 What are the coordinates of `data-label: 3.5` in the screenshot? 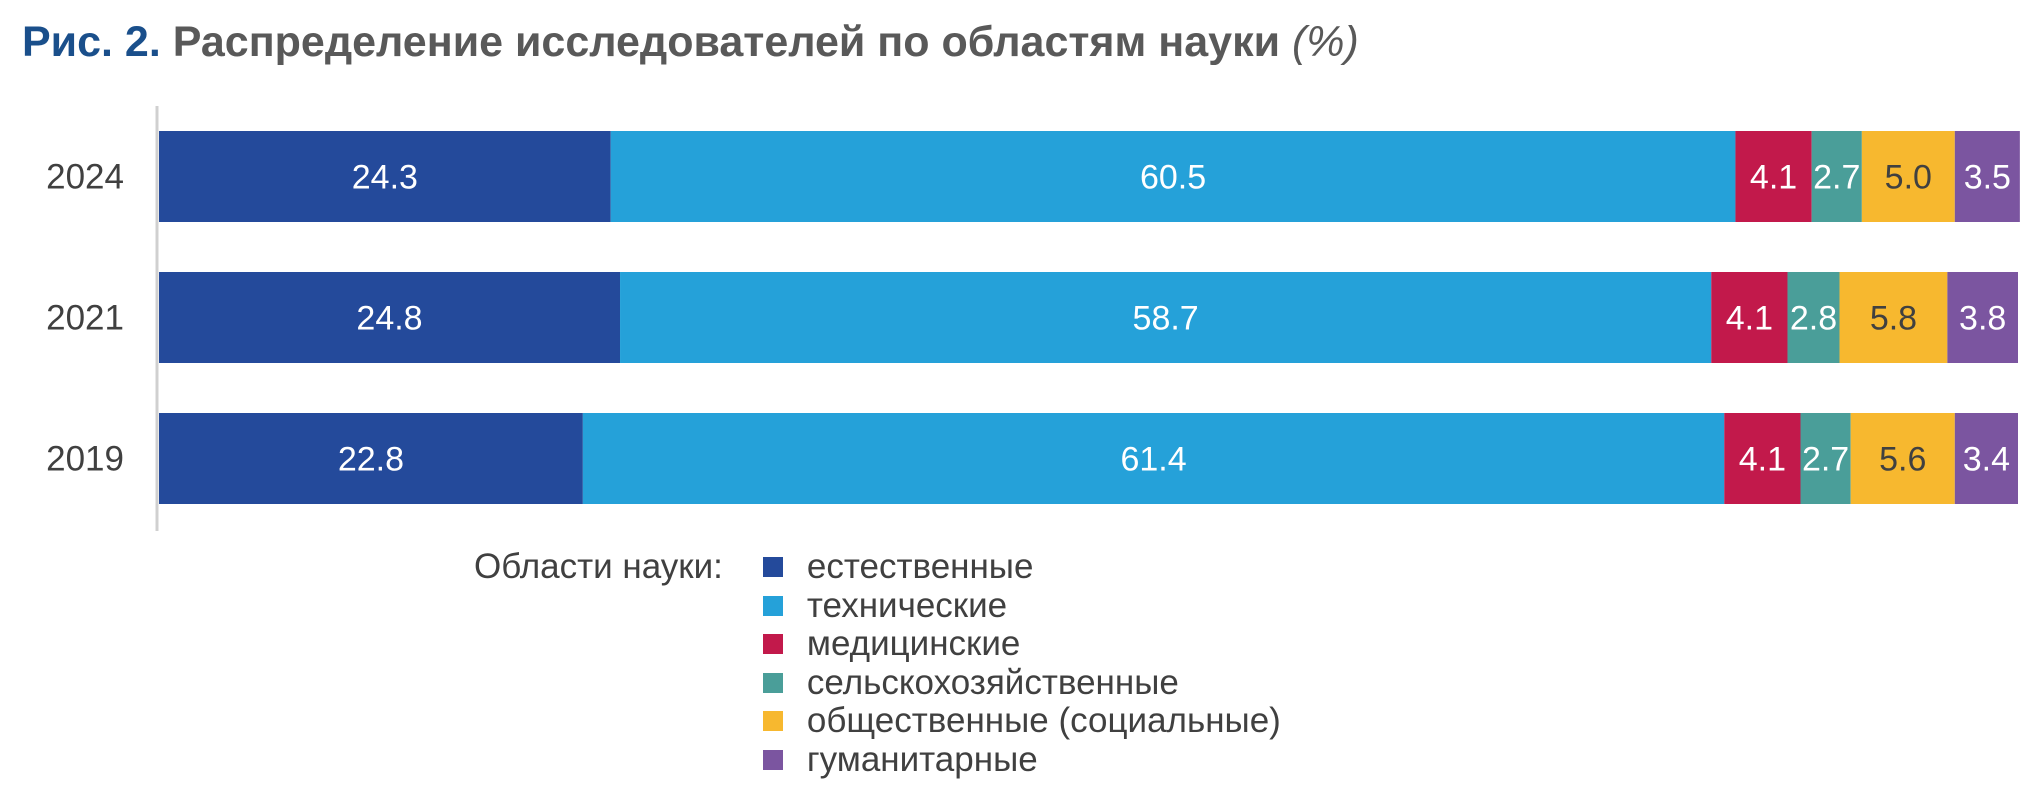 It's located at (1987, 178).